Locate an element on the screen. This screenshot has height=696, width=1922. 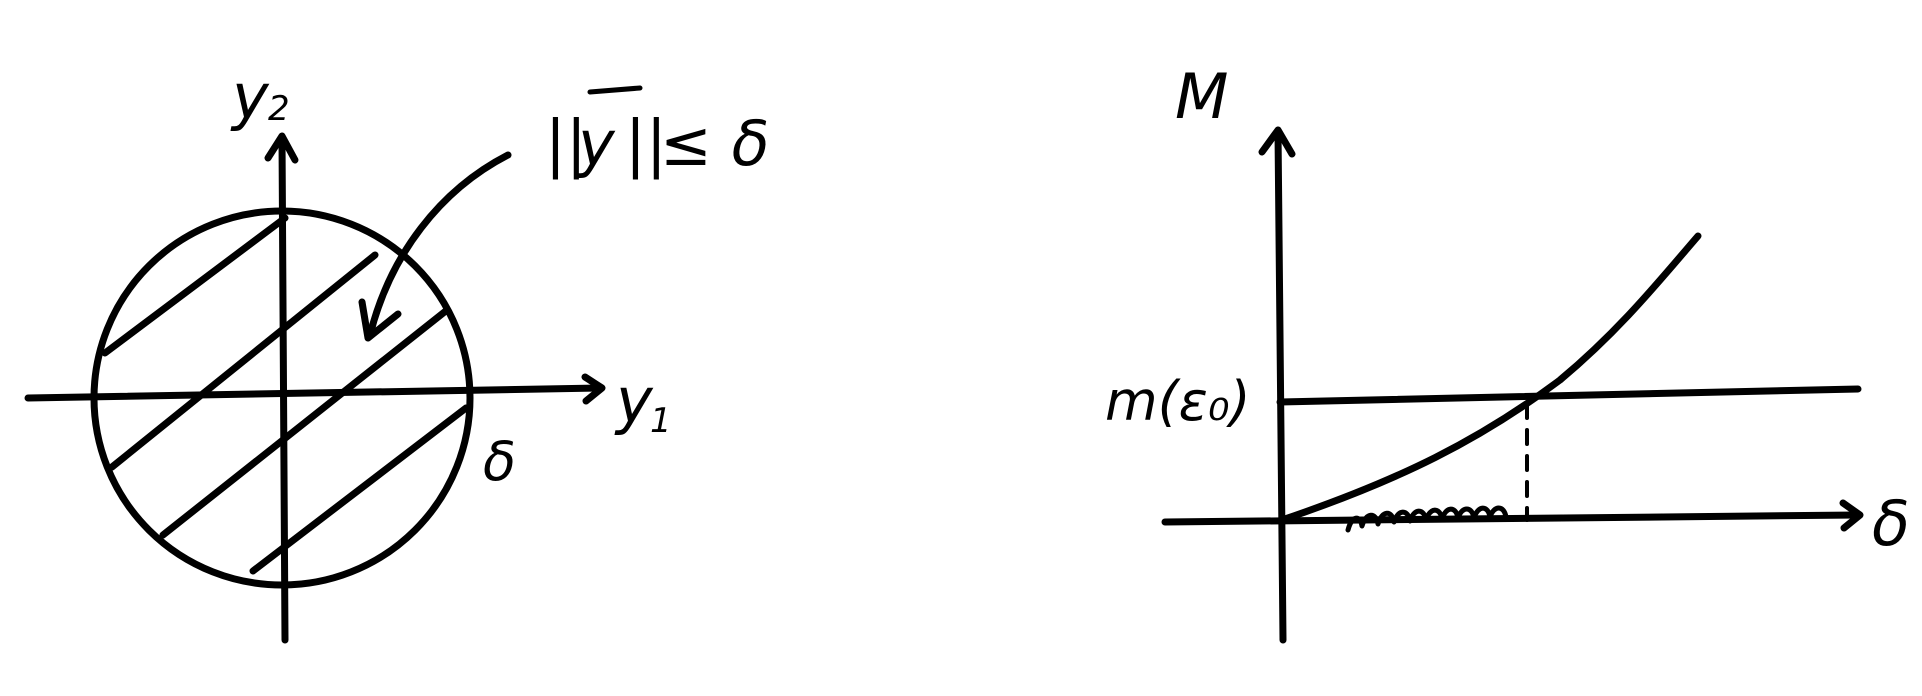
ball-hatching is located at coordinates (285, 394).